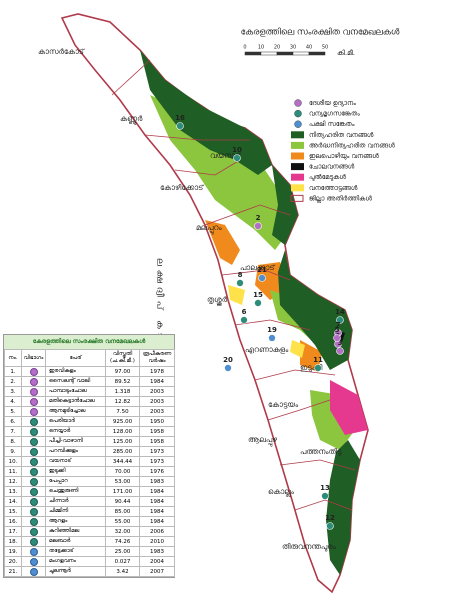 Image resolution: width=458 pixels, height=599 pixels. Describe the element at coordinates (157, 561) in the screenshot. I see `year-established: 2004` at that location.